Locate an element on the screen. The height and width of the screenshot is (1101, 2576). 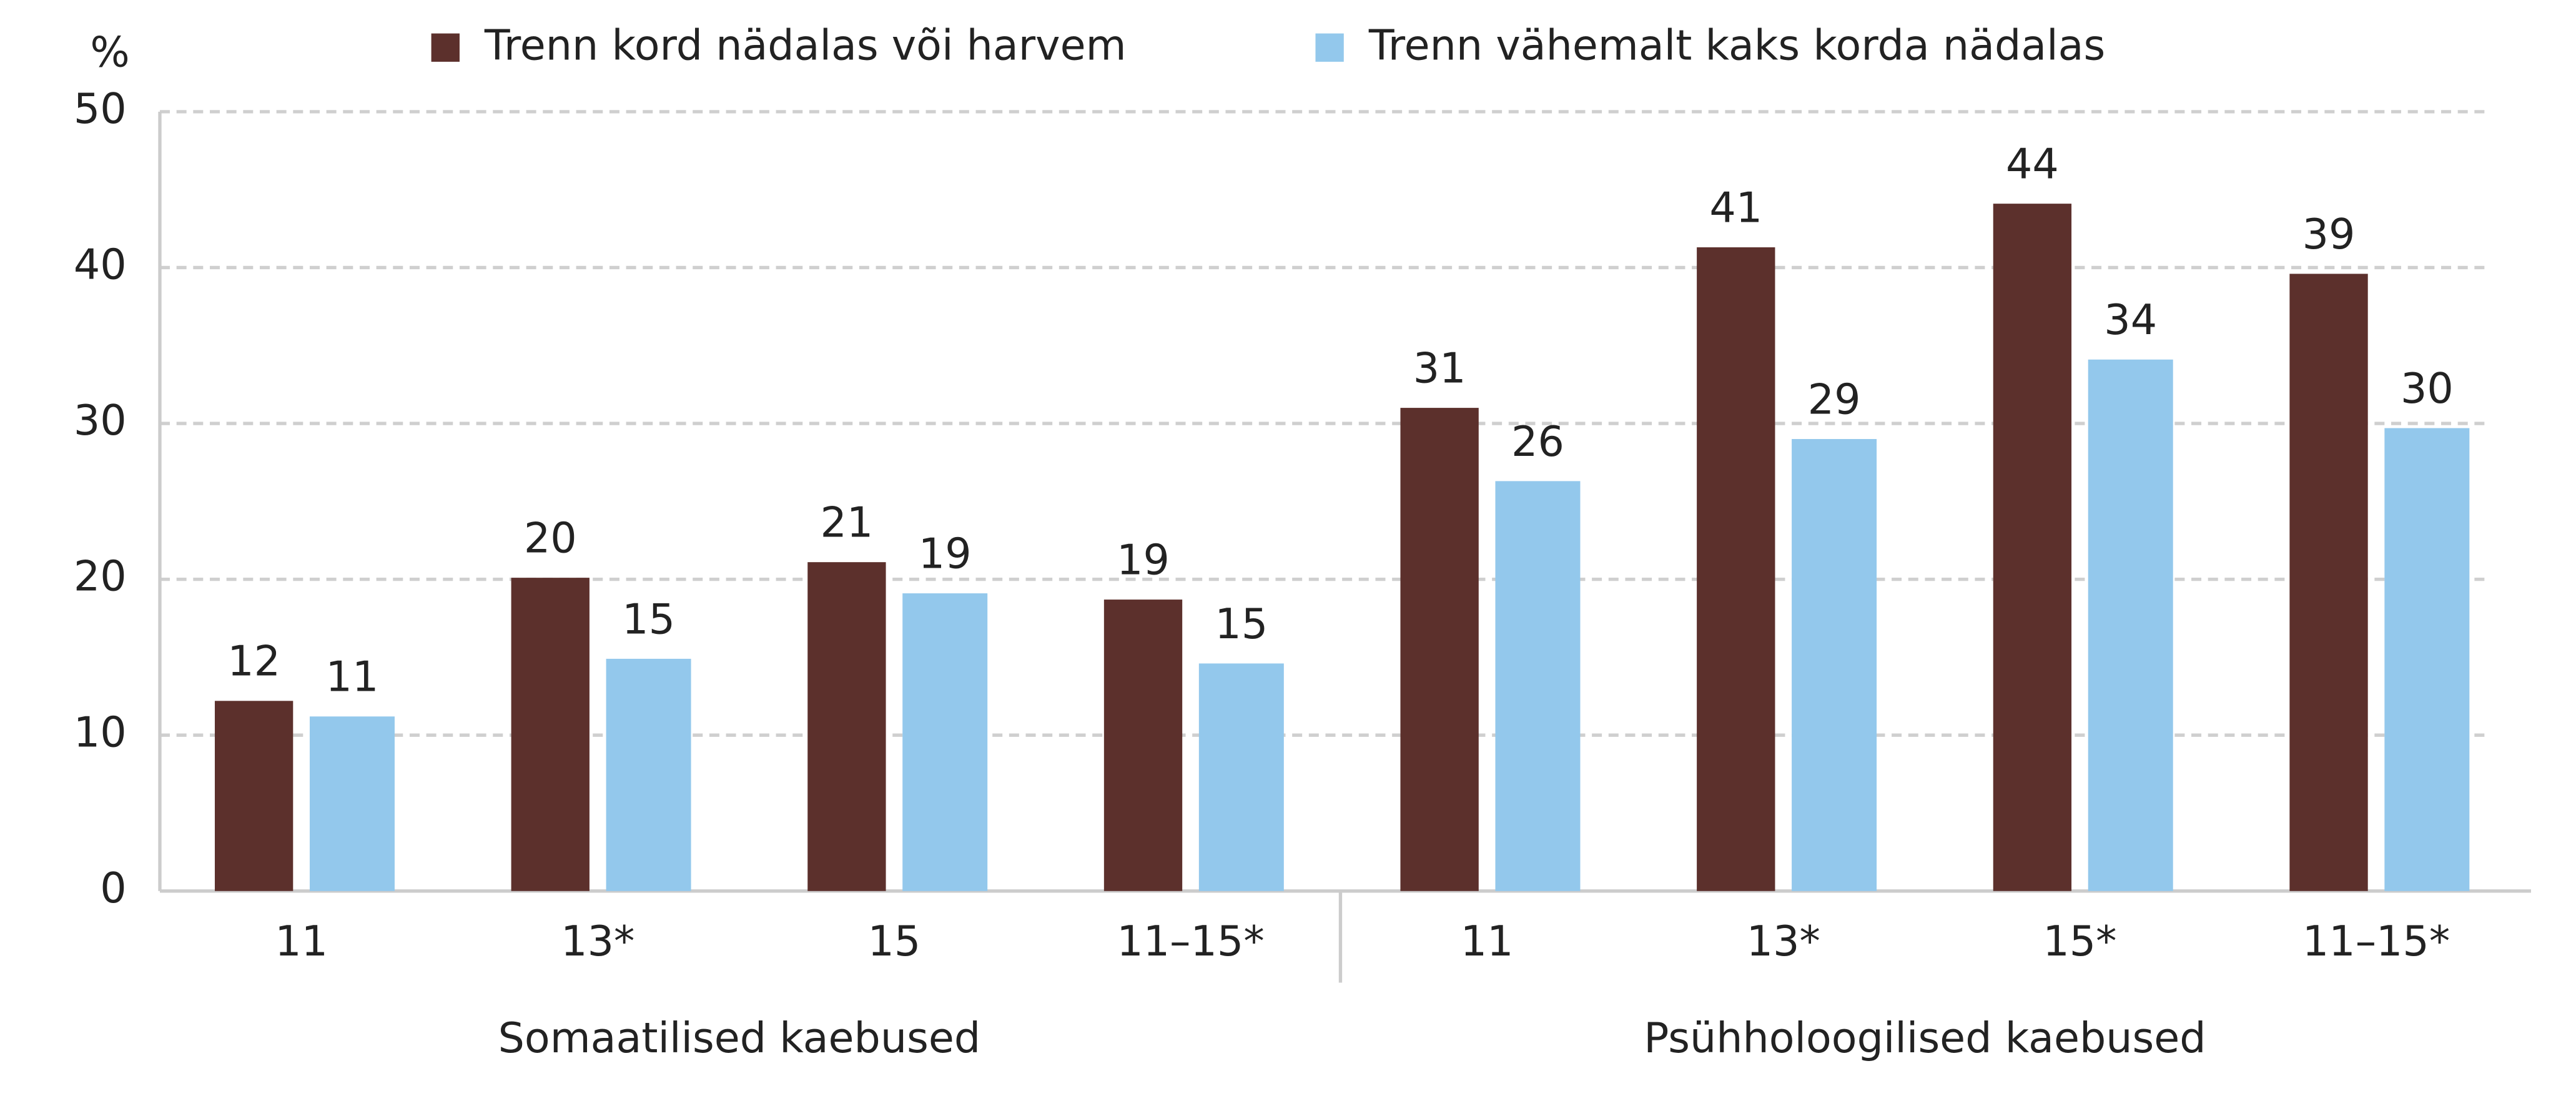
y-tick-label: 0 is located at coordinates (113, 888).